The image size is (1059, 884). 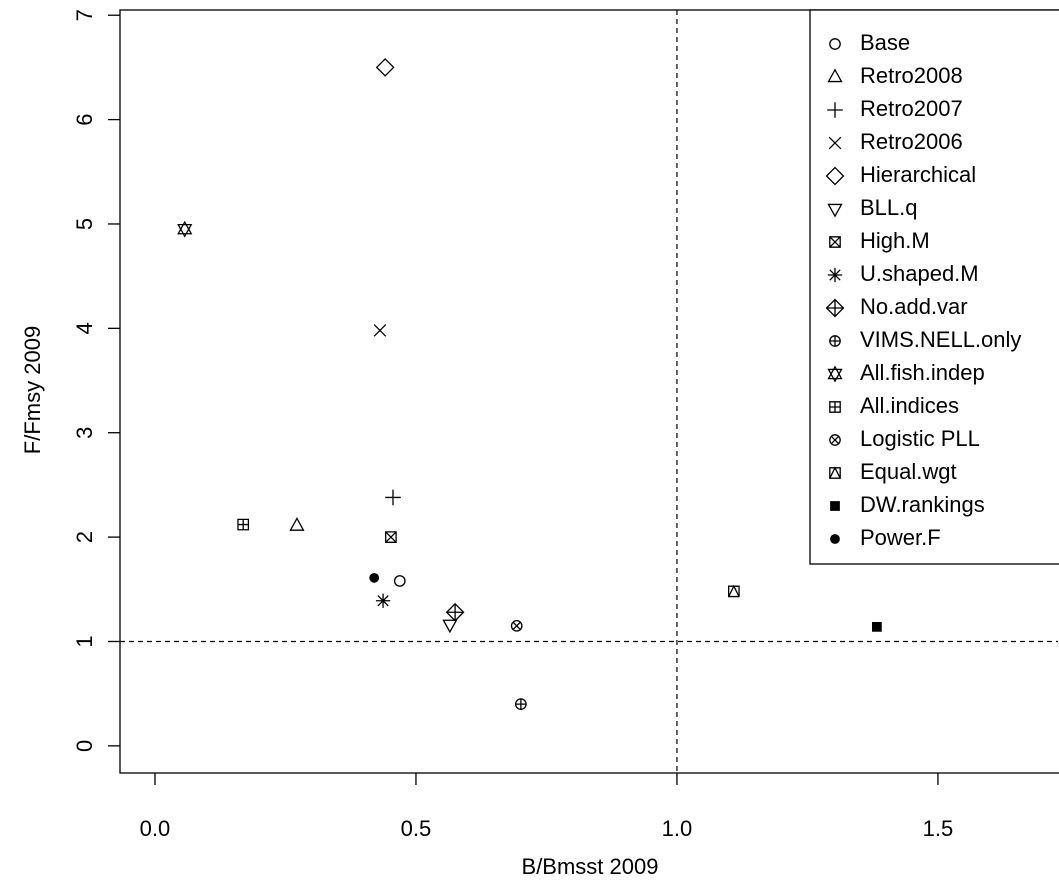 I want to click on legend-label: VIMS.NELL.only, so click(x=940, y=339).